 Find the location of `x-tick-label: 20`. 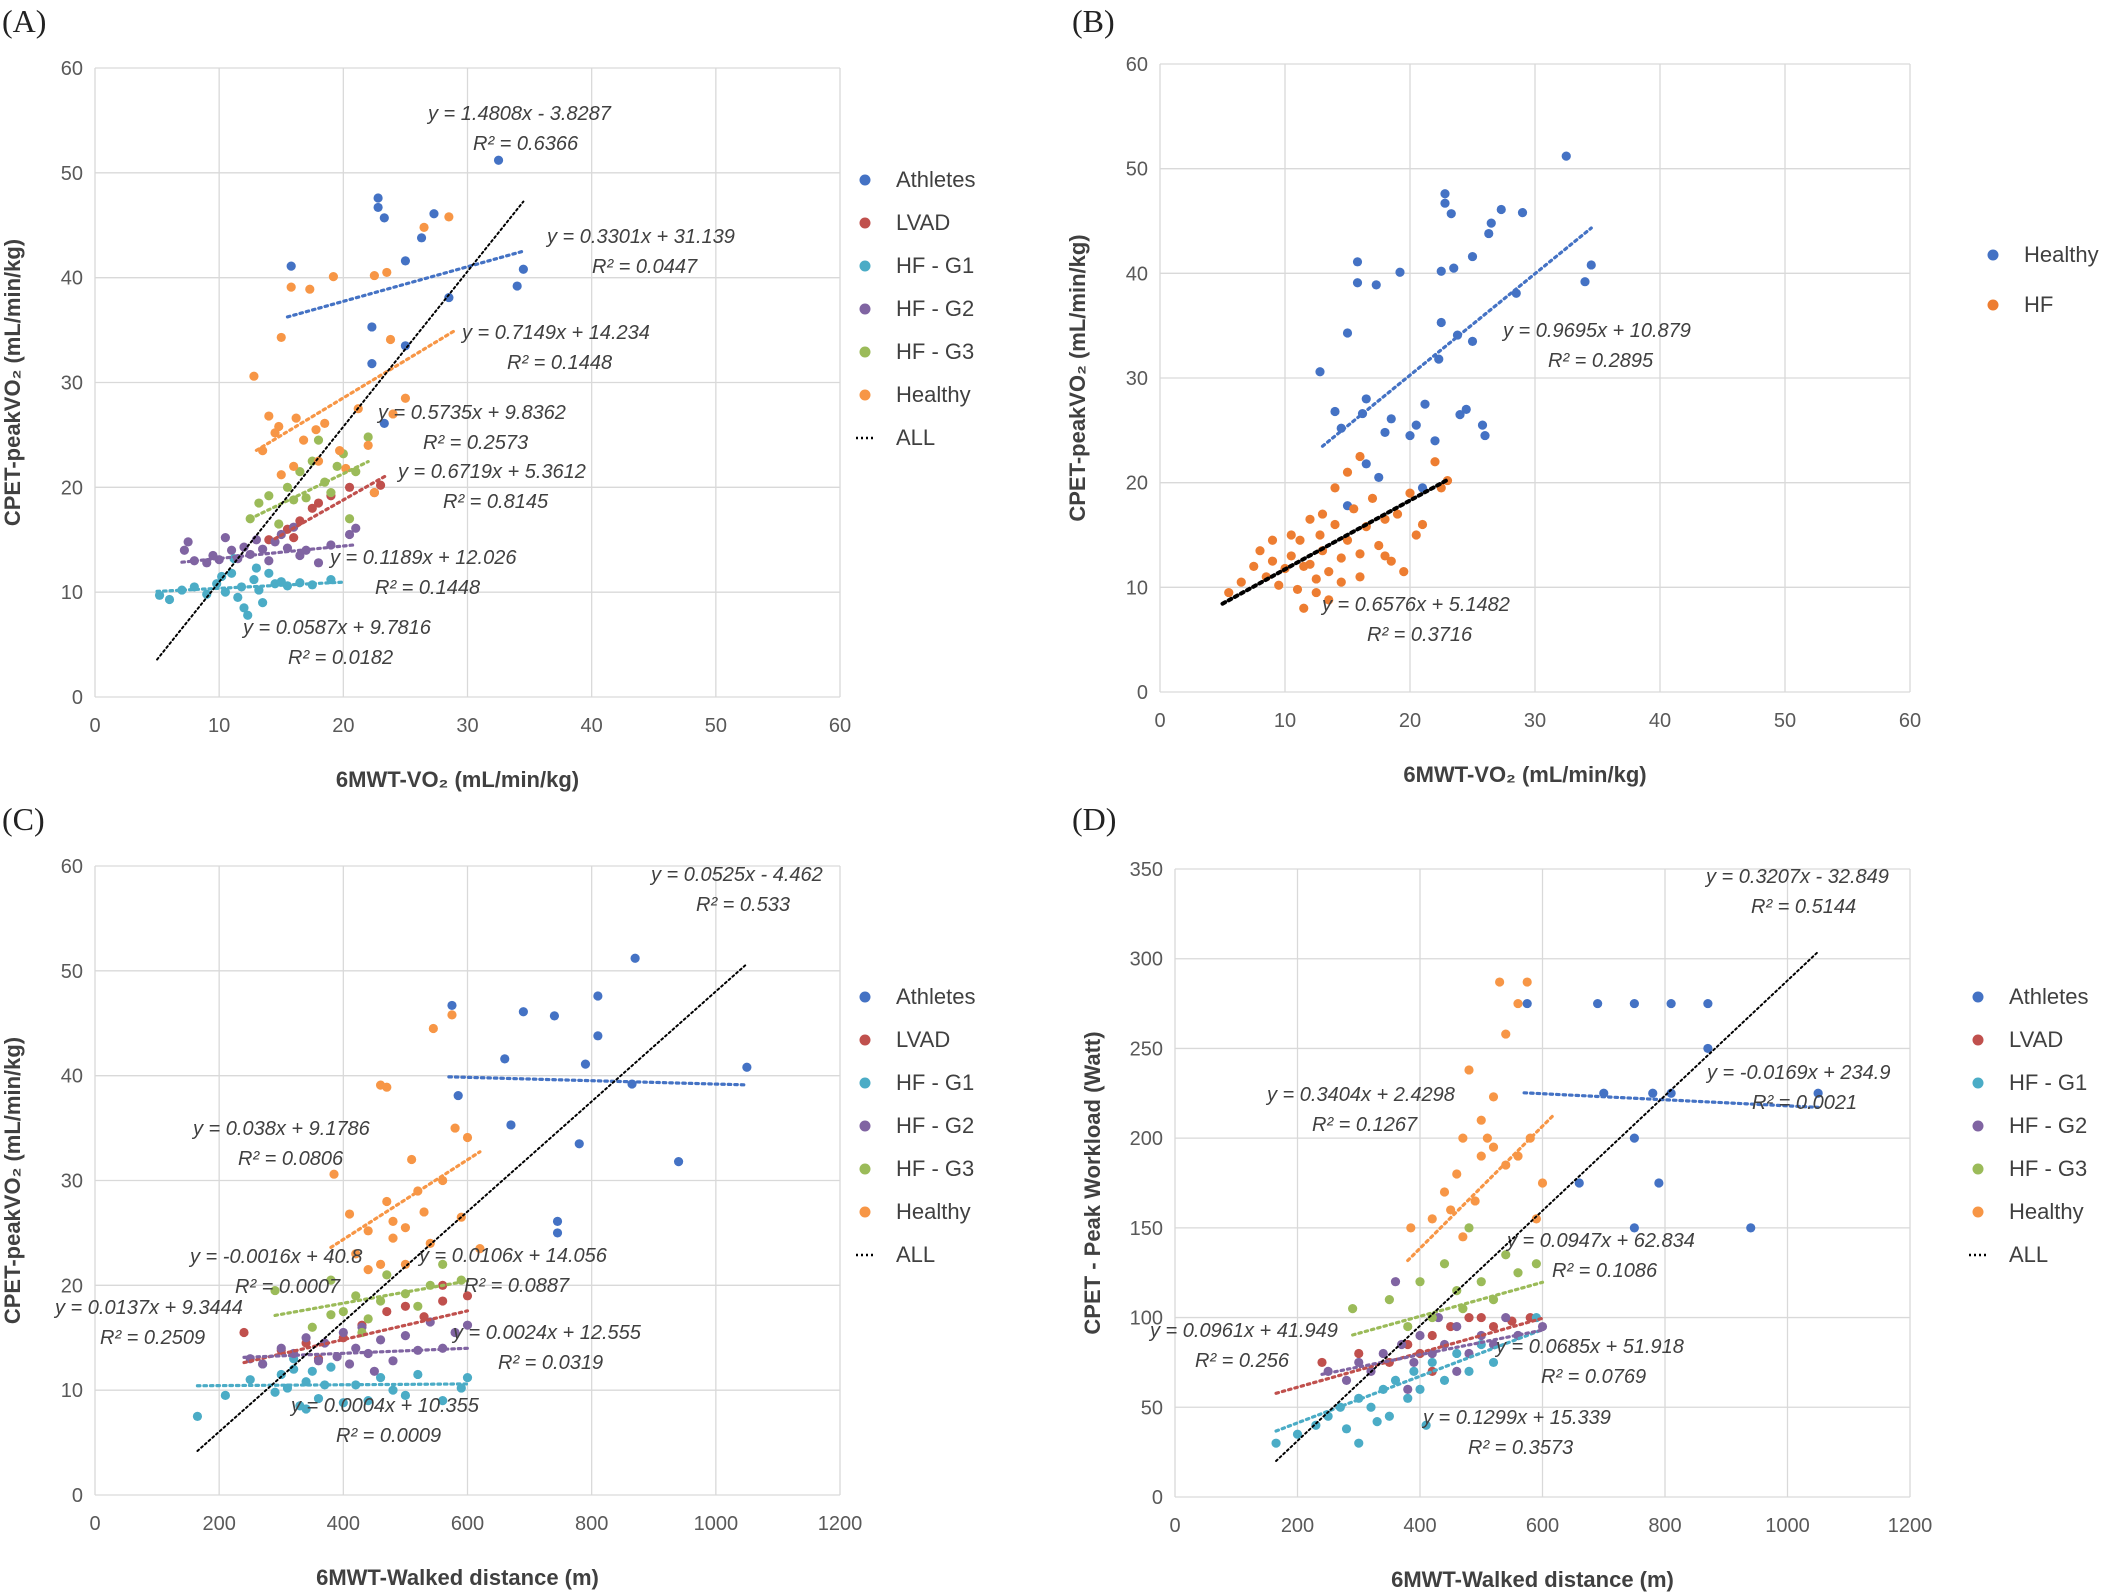

x-tick-label: 20 is located at coordinates (1410, 721).